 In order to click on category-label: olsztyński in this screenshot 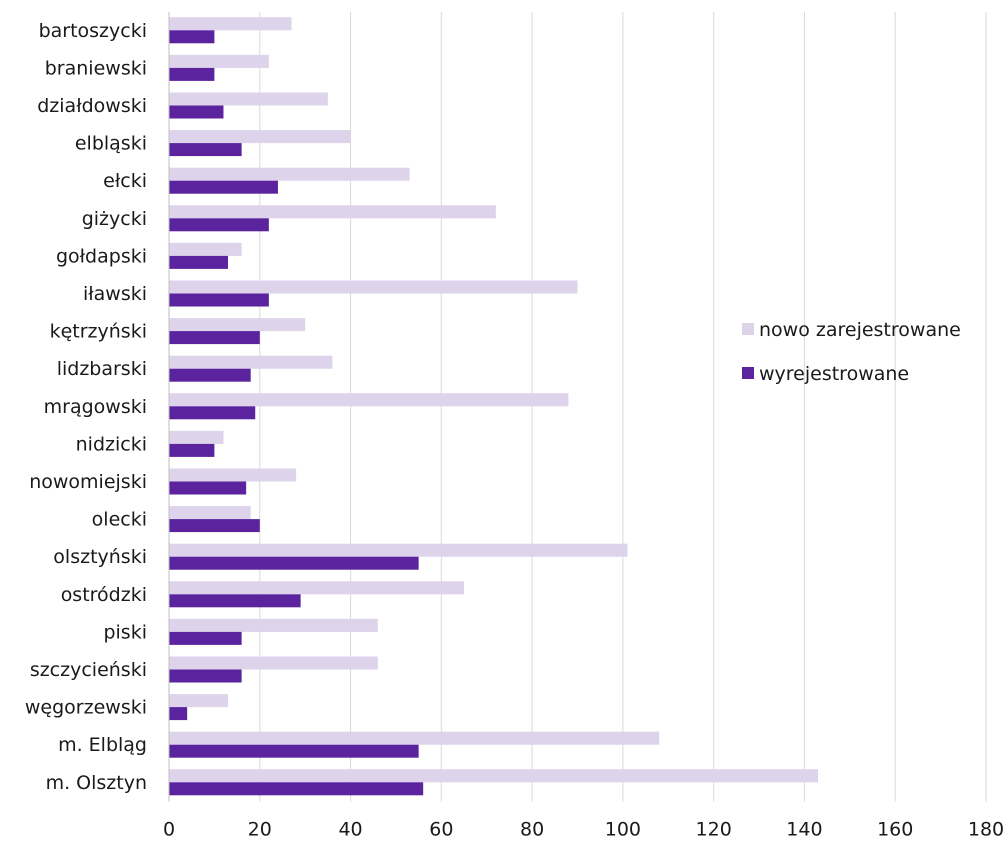, I will do `click(100, 557)`.